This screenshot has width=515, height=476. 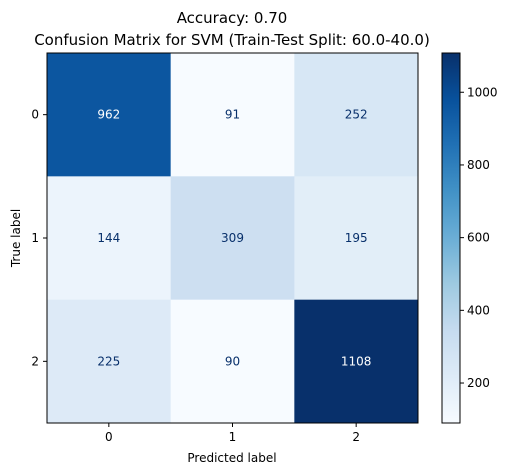 What do you see at coordinates (108, 361) in the screenshot?
I see `cell-value-label: 225` at bounding box center [108, 361].